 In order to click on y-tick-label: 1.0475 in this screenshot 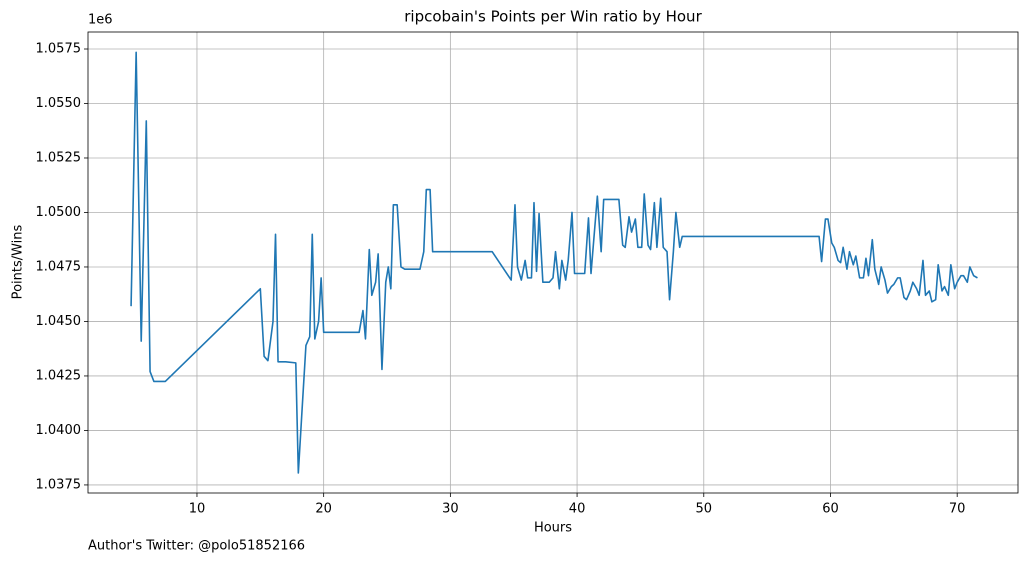, I will do `click(59, 266)`.